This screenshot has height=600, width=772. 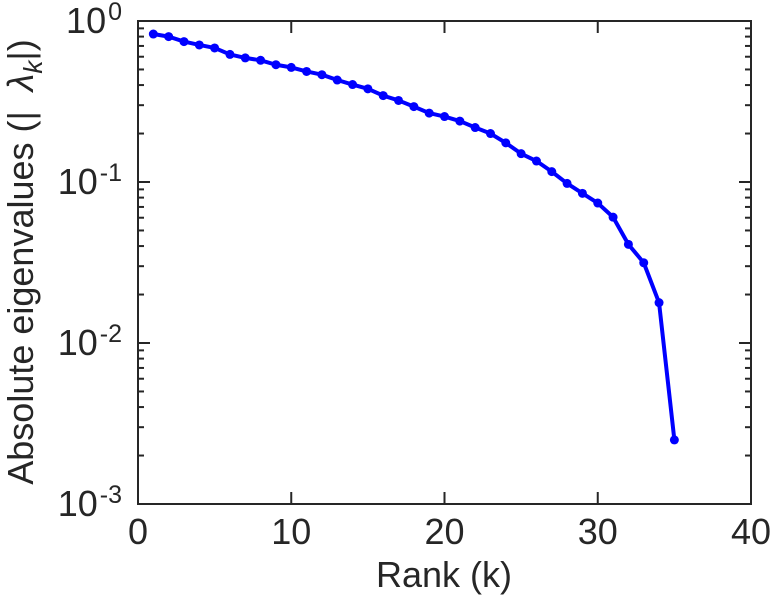 I want to click on y-tick-exponent: -1, so click(x=110, y=173).